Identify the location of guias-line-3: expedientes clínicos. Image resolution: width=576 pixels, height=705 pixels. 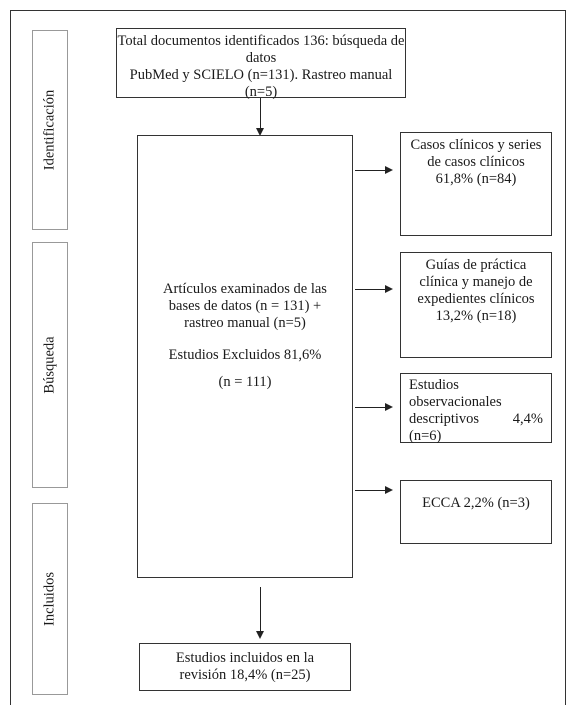
(476, 299).